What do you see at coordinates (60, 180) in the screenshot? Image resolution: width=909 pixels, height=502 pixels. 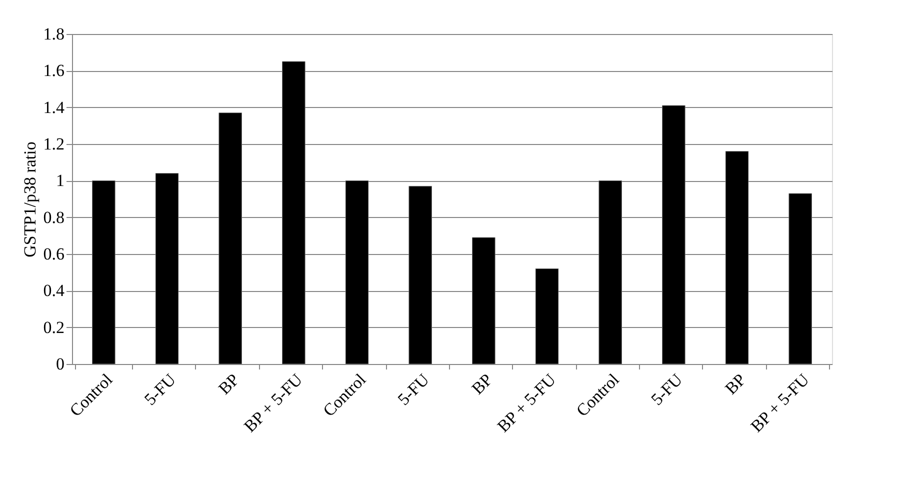 I see `y-tick-label: 1` at bounding box center [60, 180].